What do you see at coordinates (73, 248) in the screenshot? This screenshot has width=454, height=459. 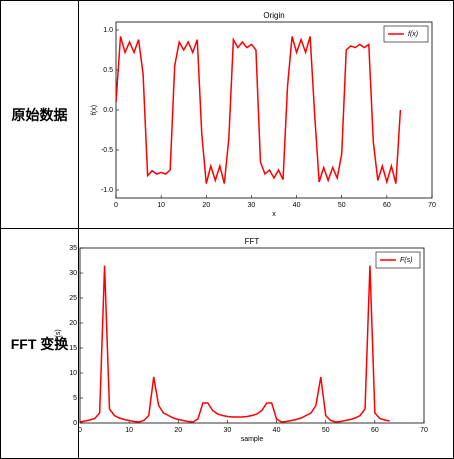 I see `y-tick-label: 35` at bounding box center [73, 248].